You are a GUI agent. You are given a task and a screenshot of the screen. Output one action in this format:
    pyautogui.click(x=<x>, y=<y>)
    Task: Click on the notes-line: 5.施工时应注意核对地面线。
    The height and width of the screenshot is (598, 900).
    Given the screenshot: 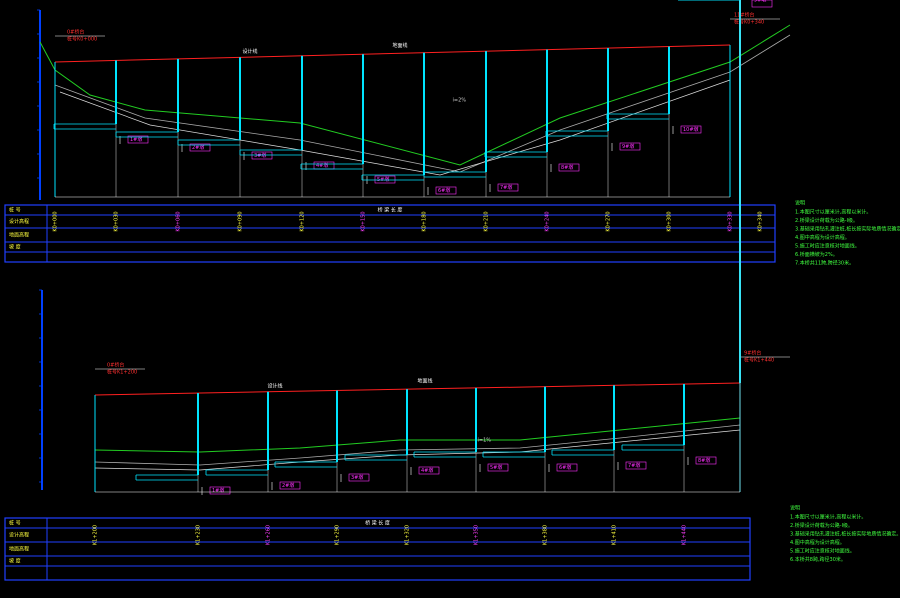 What is the action you would take?
    pyautogui.click(x=822, y=551)
    